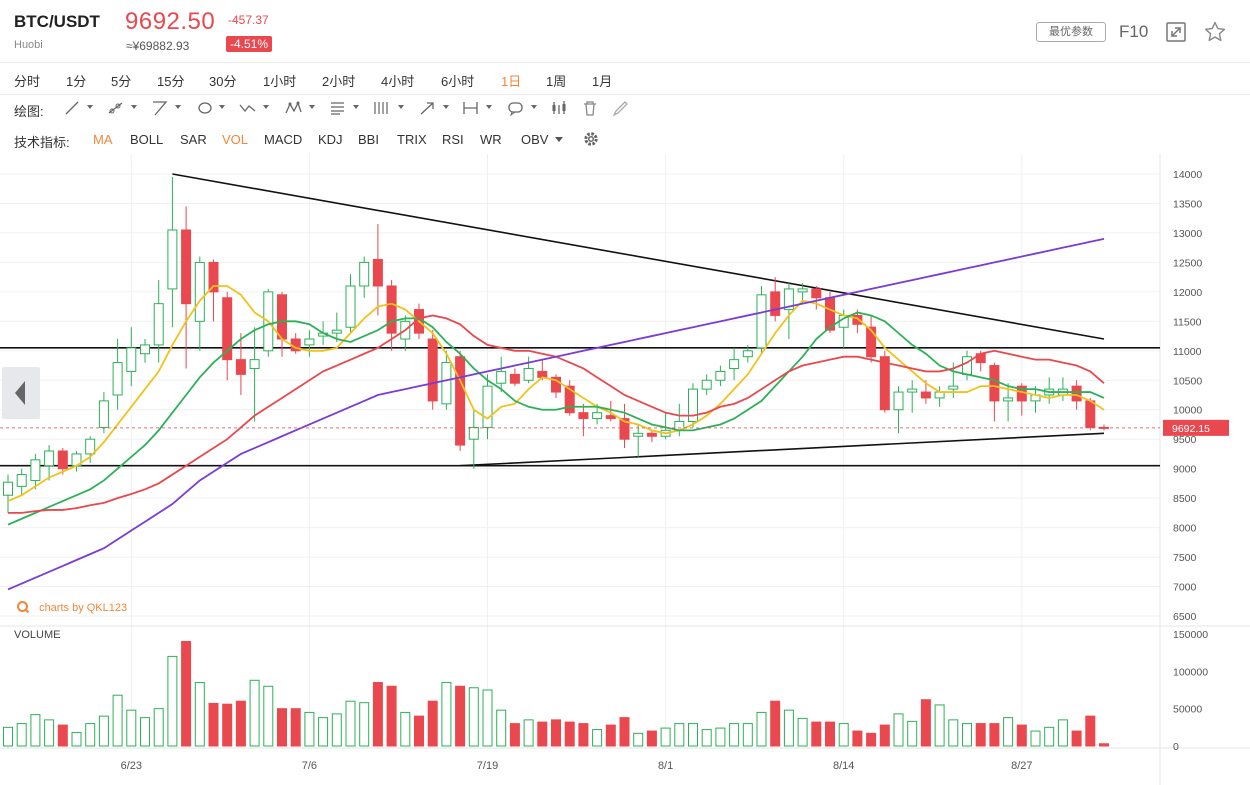 The height and width of the screenshot is (785, 1250). What do you see at coordinates (346, 108) in the screenshot?
I see `fib-tool-icon` at bounding box center [346, 108].